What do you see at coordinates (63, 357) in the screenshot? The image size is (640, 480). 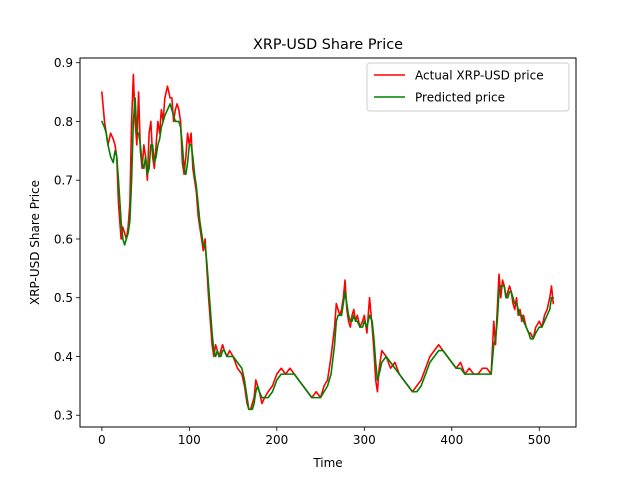 I see `y-tick-label: 0.4` at bounding box center [63, 357].